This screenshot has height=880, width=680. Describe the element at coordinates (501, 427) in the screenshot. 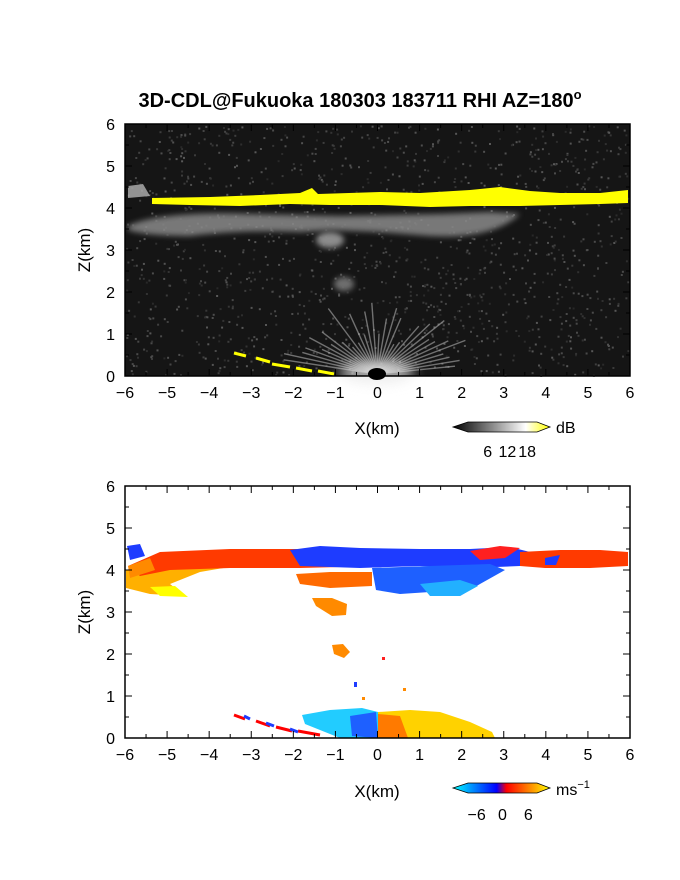

I see `reflectivity-colorbar-body` at that location.